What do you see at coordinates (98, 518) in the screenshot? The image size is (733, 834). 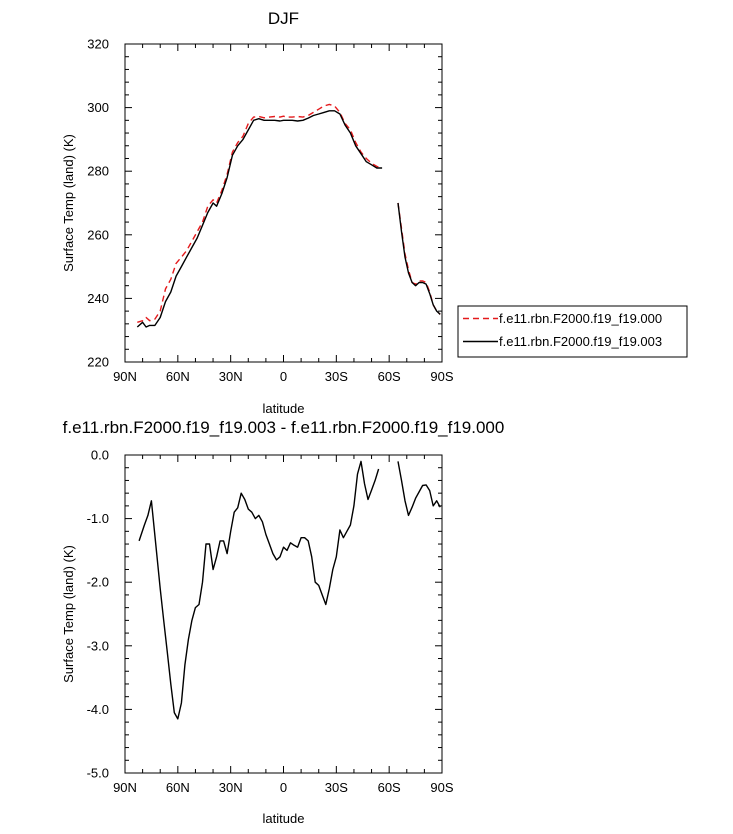 I see `y-tick-label: -1.0` at bounding box center [98, 518].